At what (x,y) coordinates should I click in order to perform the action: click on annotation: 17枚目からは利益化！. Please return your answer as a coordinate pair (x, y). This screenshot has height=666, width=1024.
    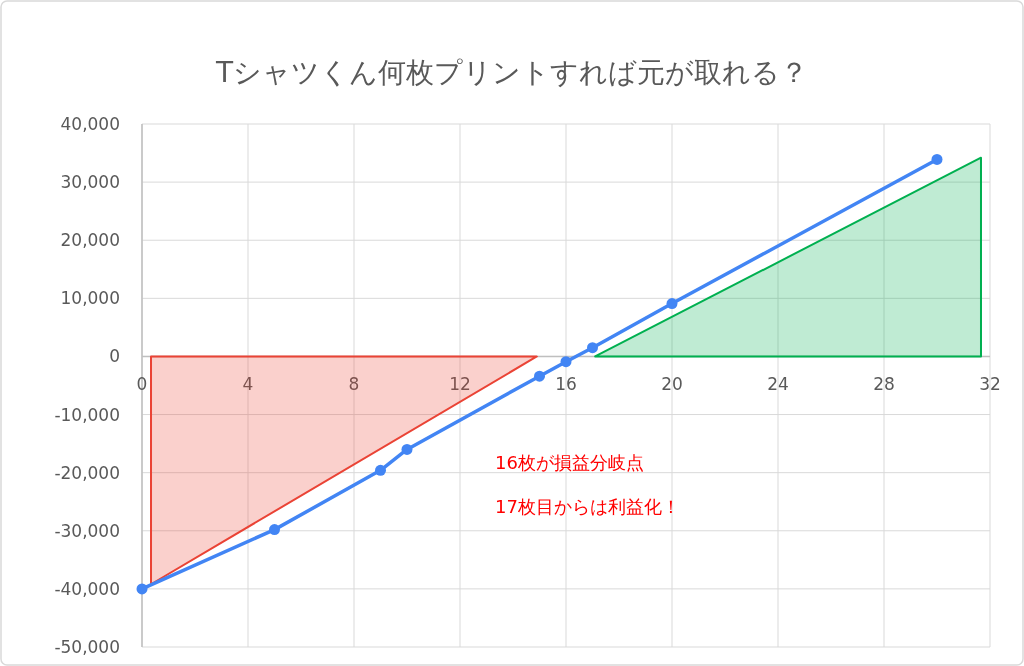
    Looking at the image, I should click on (587, 506).